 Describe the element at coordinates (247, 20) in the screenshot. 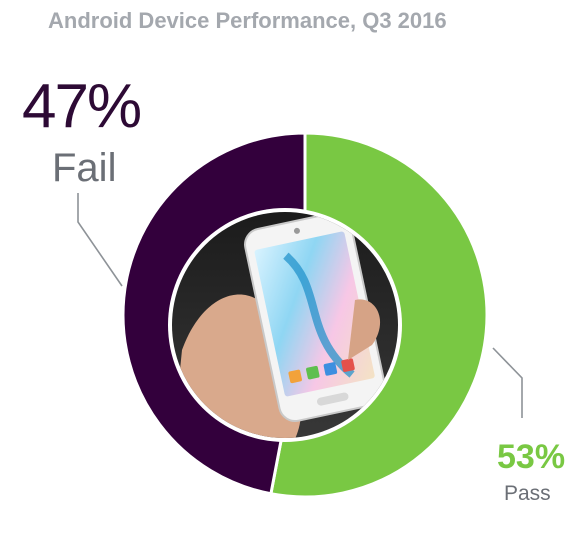

I see `chart-title: Android Device Performance, Q3 2016` at that location.